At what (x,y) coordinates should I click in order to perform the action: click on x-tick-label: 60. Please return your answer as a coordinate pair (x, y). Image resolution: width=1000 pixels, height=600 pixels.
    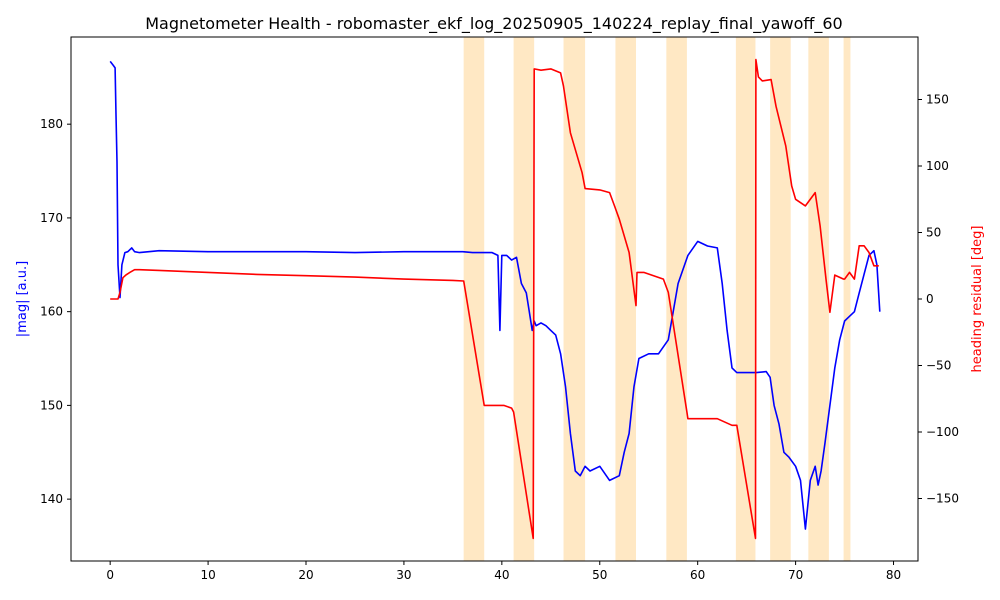
    Looking at the image, I should click on (697, 575).